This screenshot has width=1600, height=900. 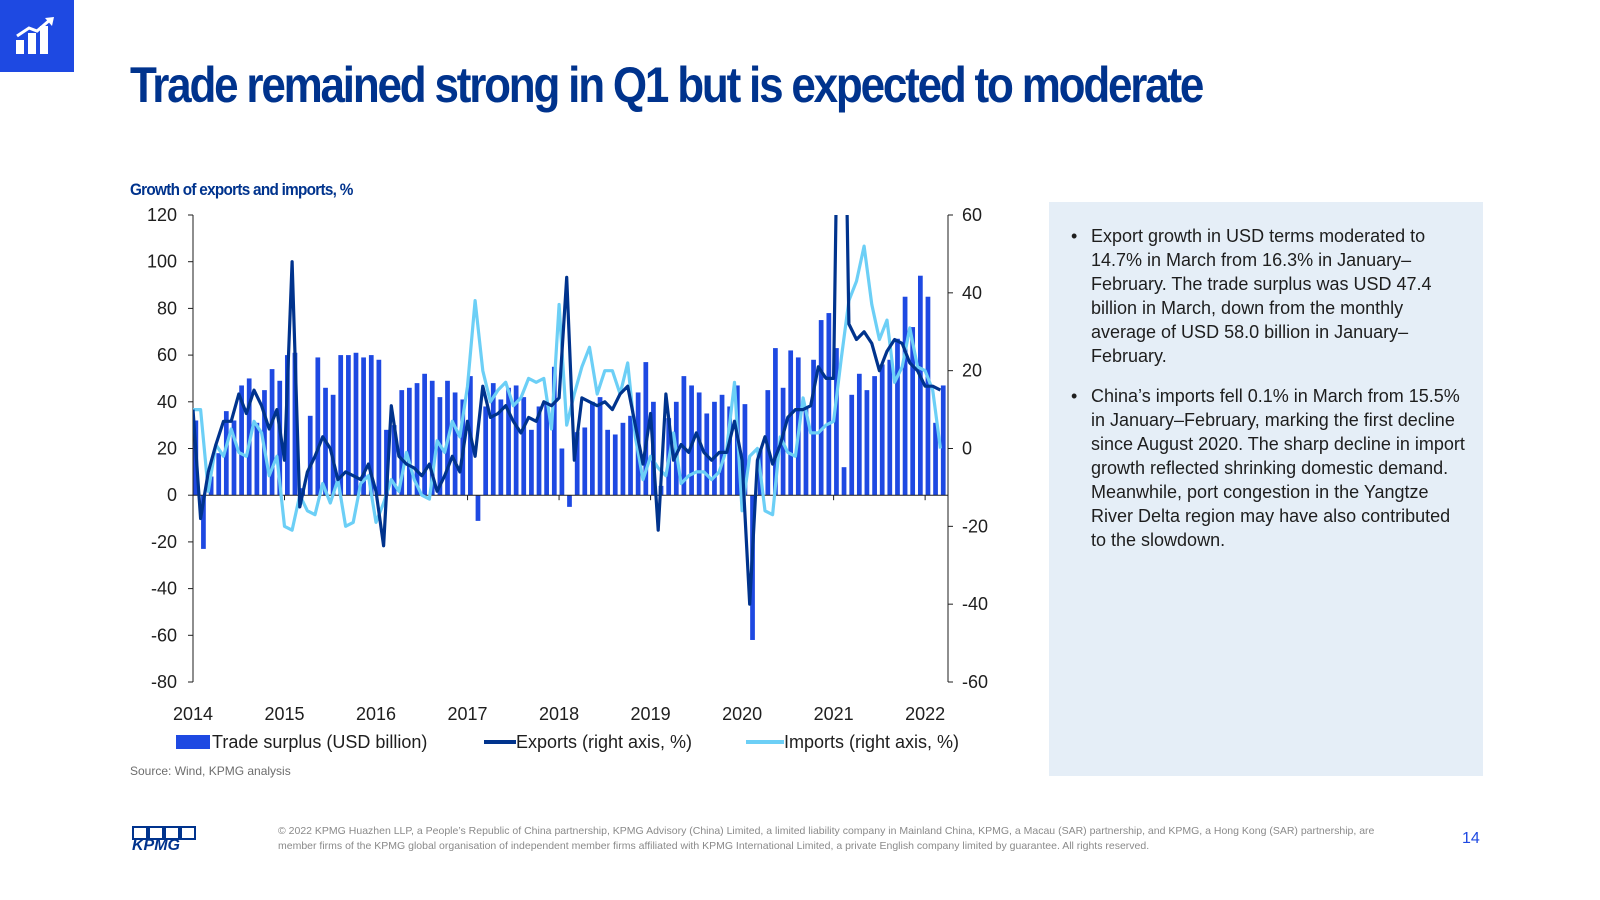 I want to click on x-axis-tick-label: 2021, so click(x=834, y=714).